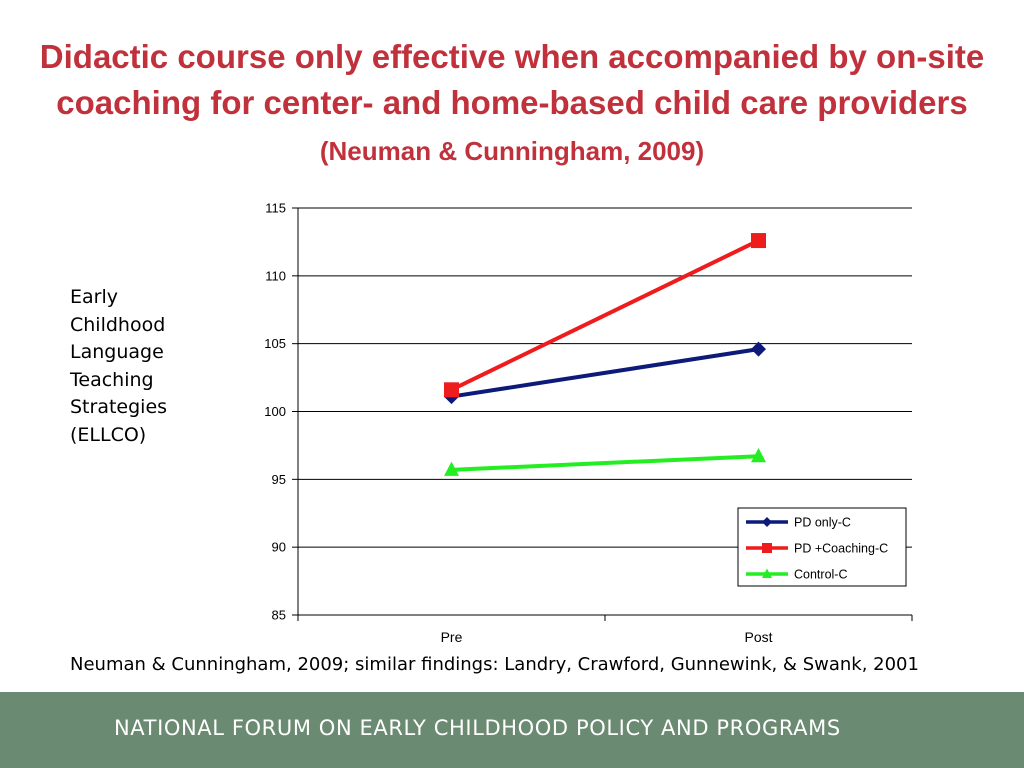  What do you see at coordinates (279, 547) in the screenshot?
I see `y-tick-label: 90` at bounding box center [279, 547].